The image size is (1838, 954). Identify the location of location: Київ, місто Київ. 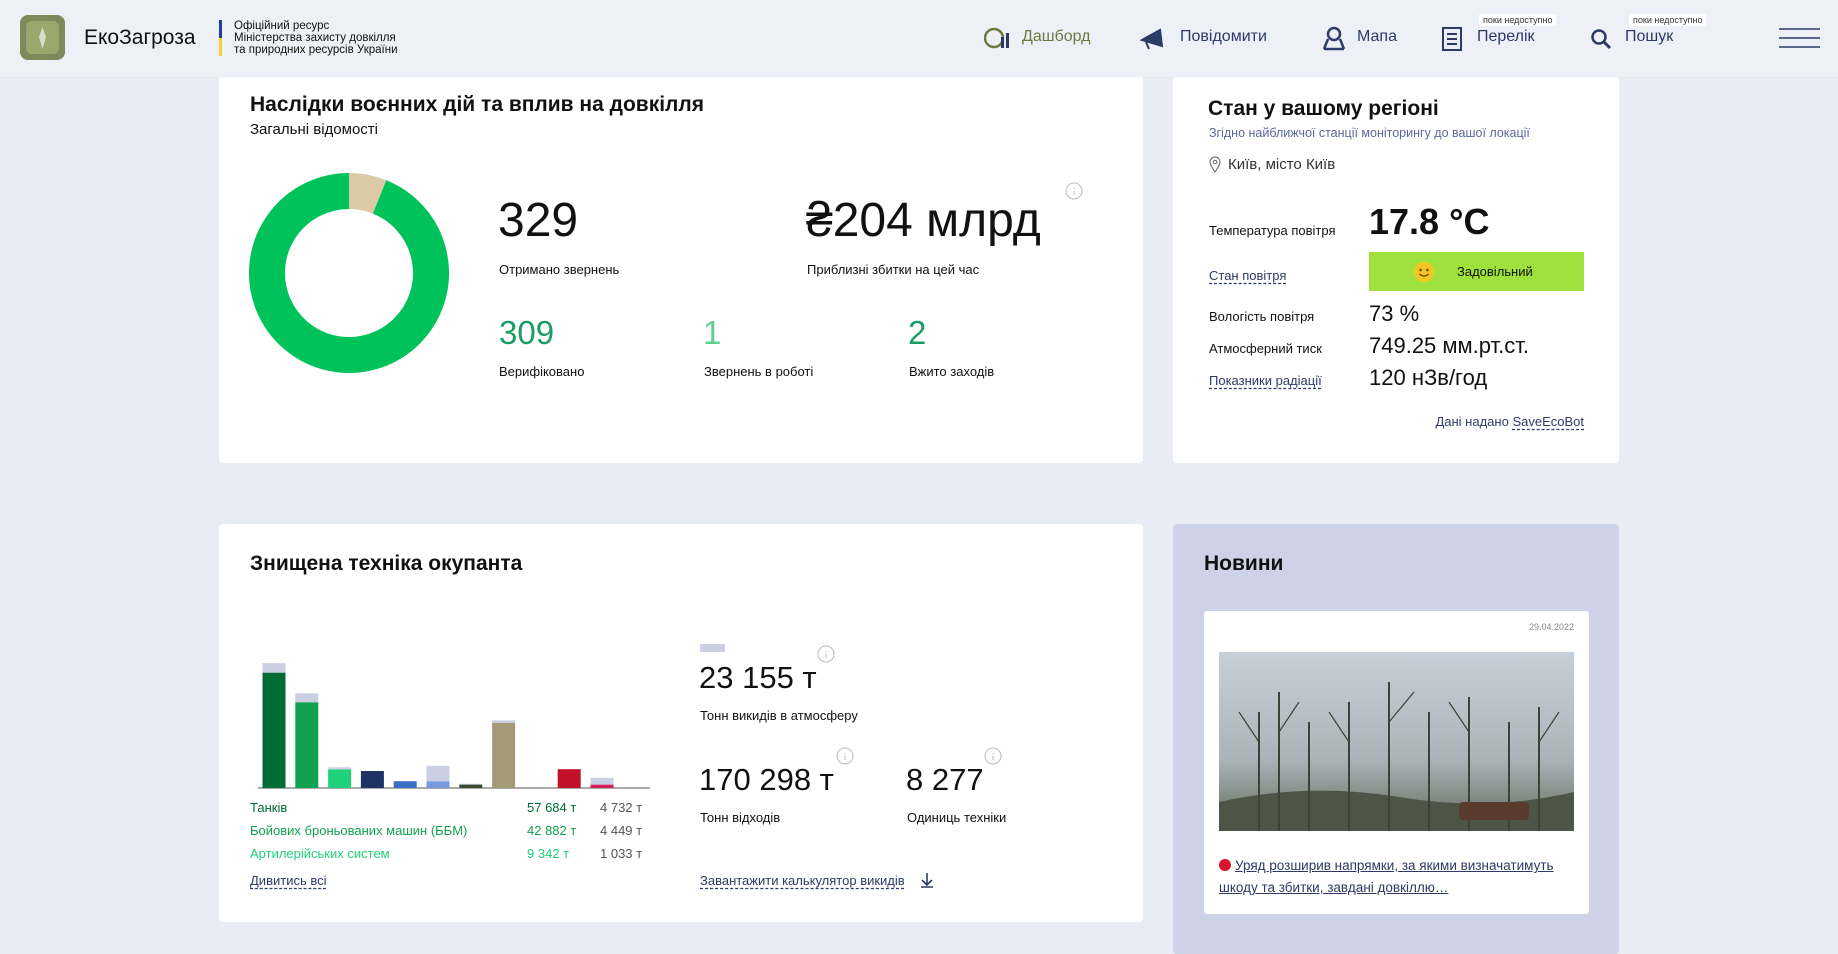
(1282, 164).